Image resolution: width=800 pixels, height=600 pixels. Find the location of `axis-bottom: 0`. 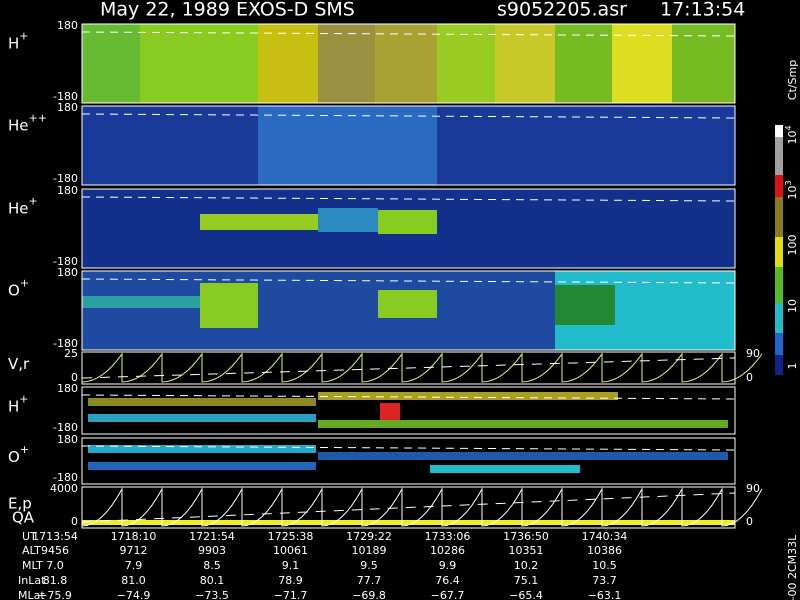

axis-bottom: 0 is located at coordinates (74, 521).